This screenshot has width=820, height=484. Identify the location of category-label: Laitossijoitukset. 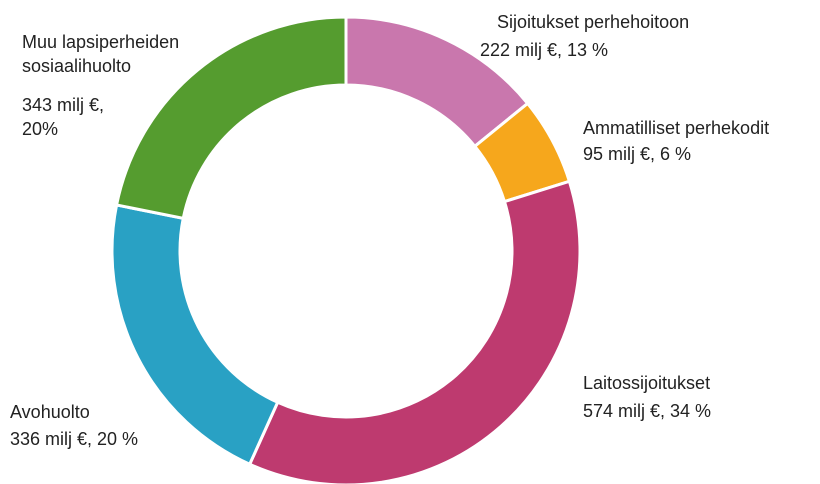
(647, 383).